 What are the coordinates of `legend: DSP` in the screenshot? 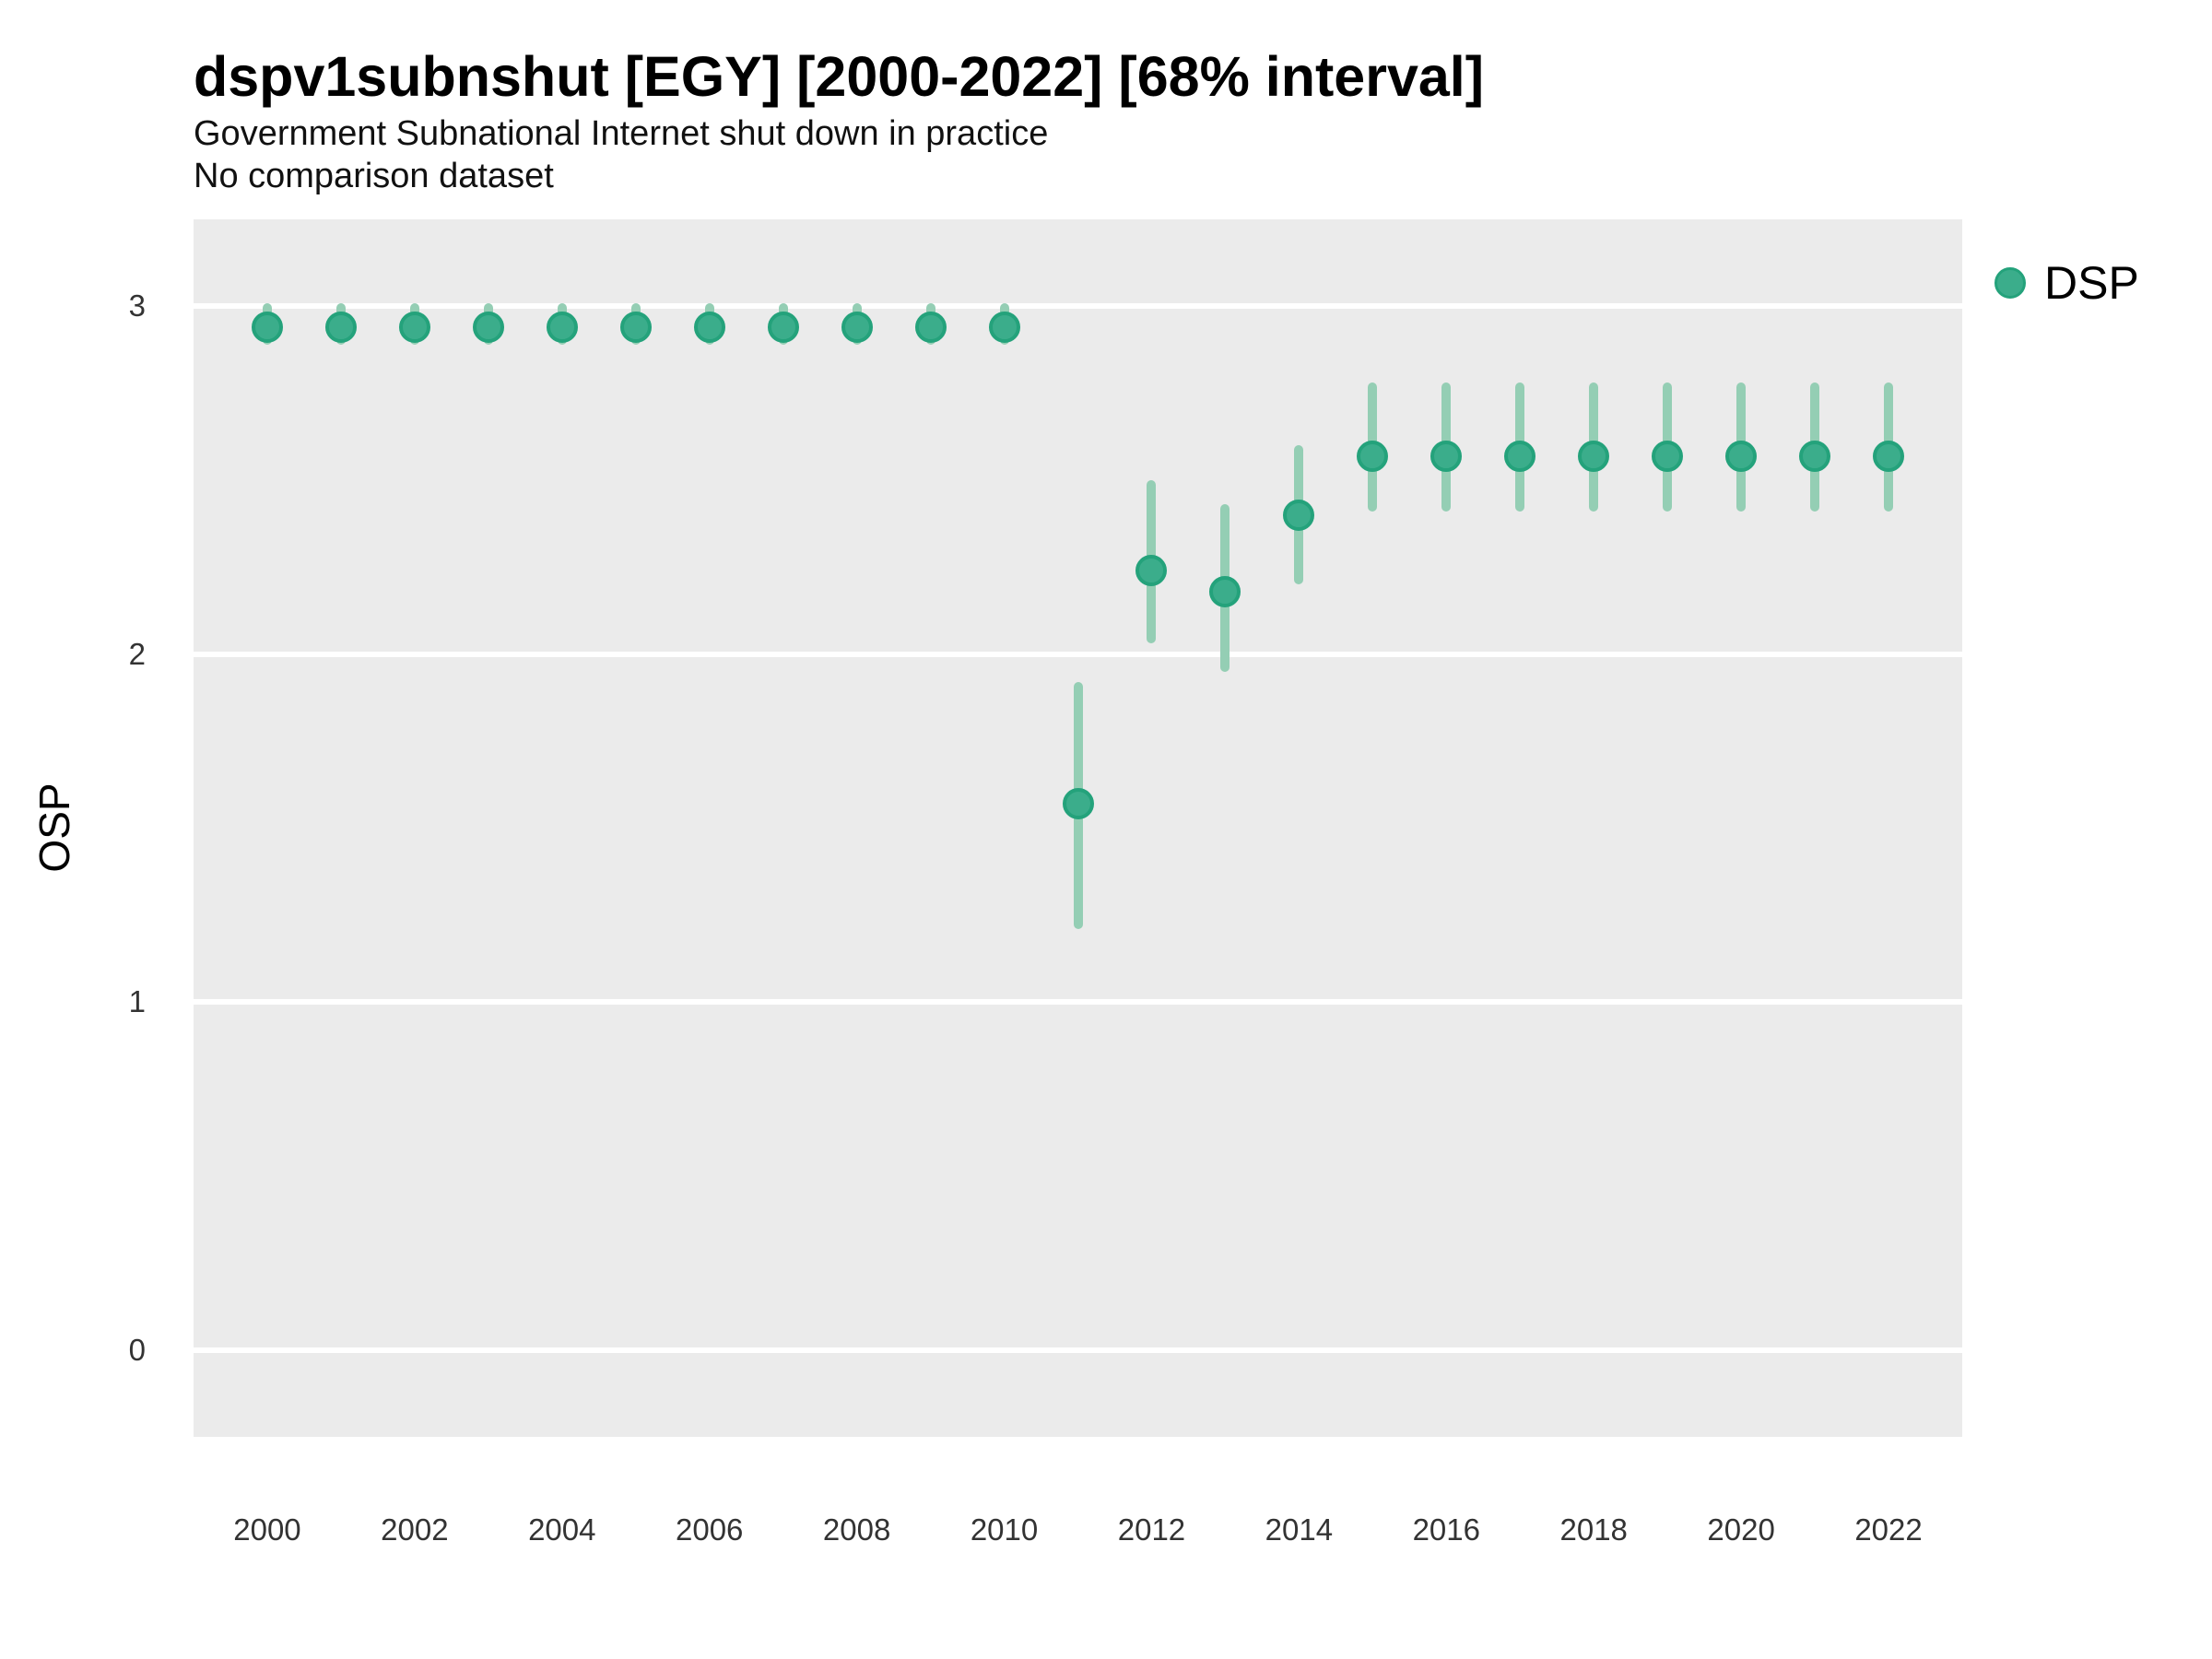 It's located at (2066, 283).